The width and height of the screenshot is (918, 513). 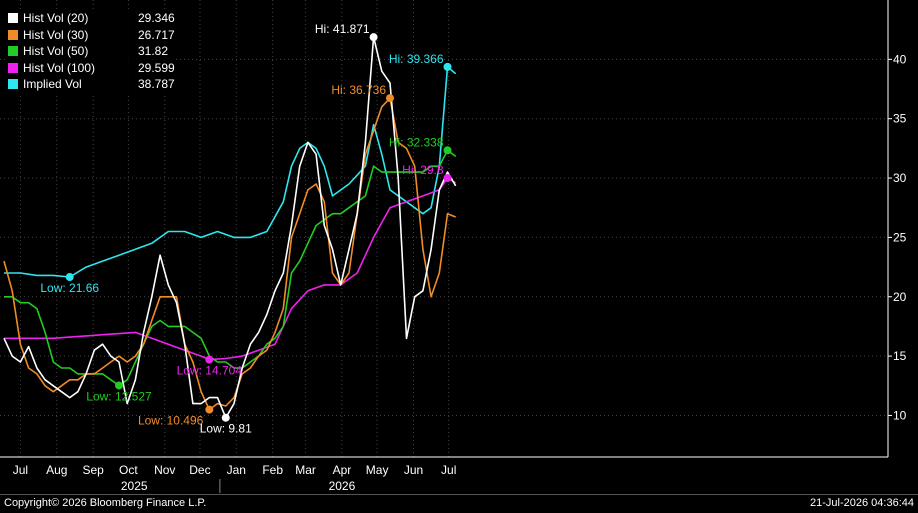 I want to click on y-tick-label: 25, so click(x=900, y=237).